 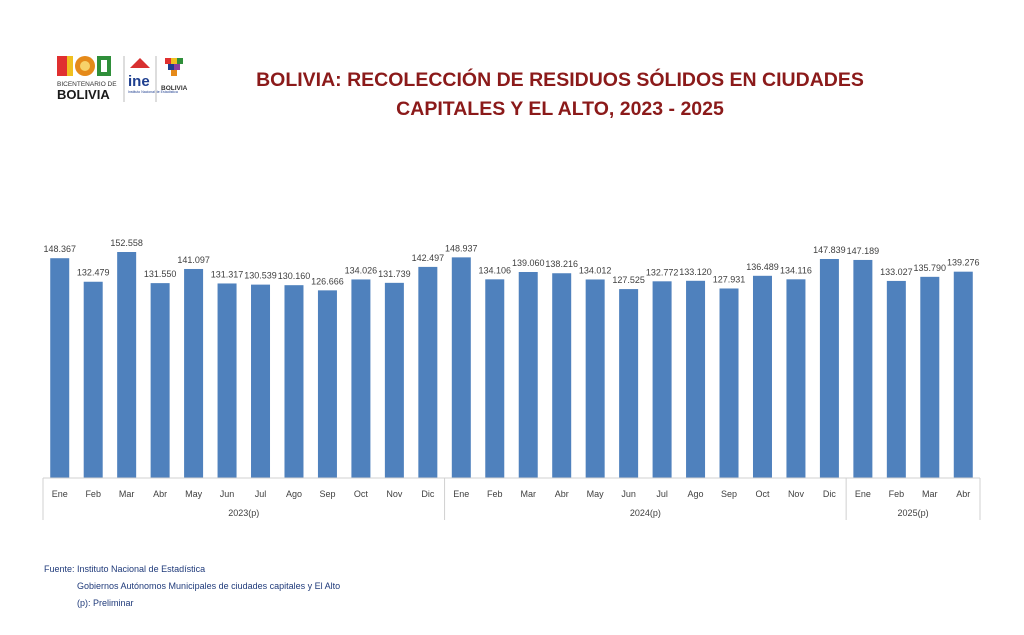 I want to click on data-label: 152.558, so click(x=126, y=243).